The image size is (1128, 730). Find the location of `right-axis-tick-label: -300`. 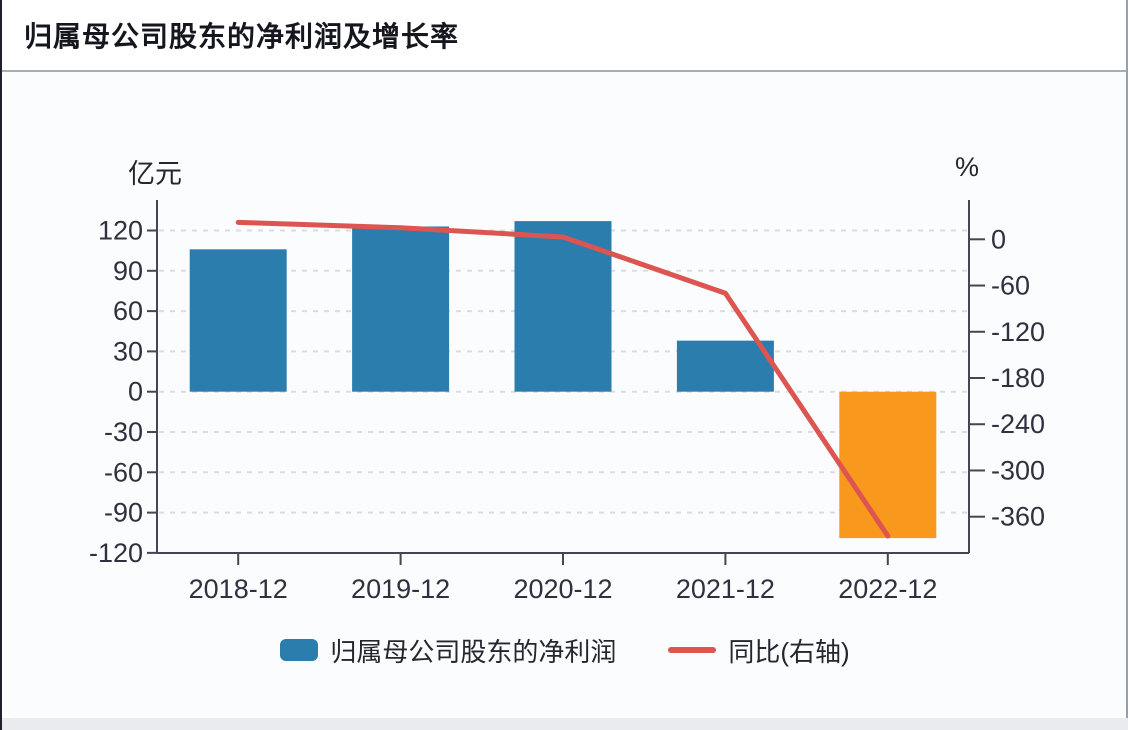

right-axis-tick-label: -300 is located at coordinates (1018, 470).